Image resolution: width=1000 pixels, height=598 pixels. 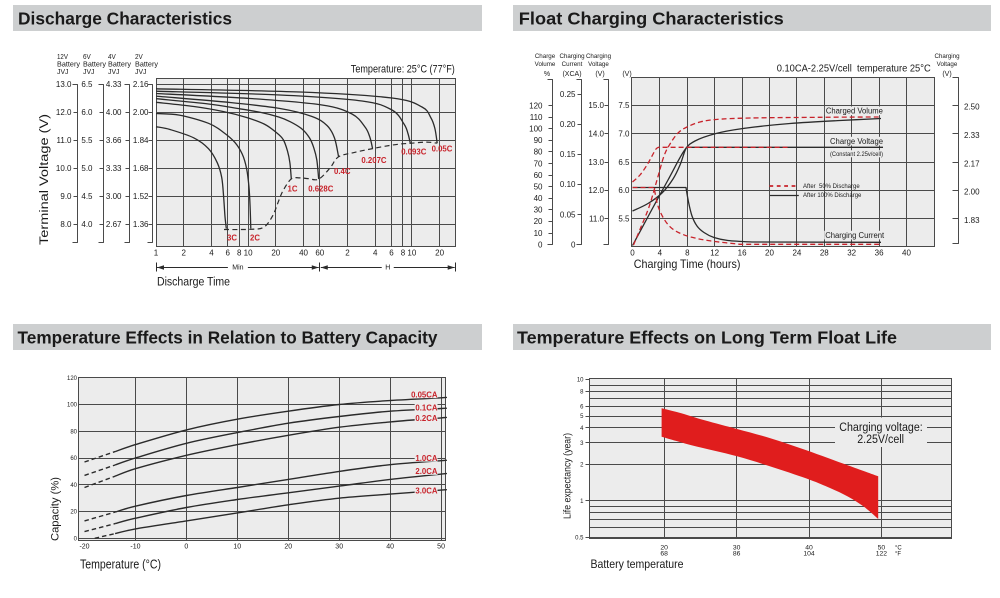 What do you see at coordinates (293, 188) in the screenshot?
I see `svg-text: 1C` at bounding box center [293, 188].